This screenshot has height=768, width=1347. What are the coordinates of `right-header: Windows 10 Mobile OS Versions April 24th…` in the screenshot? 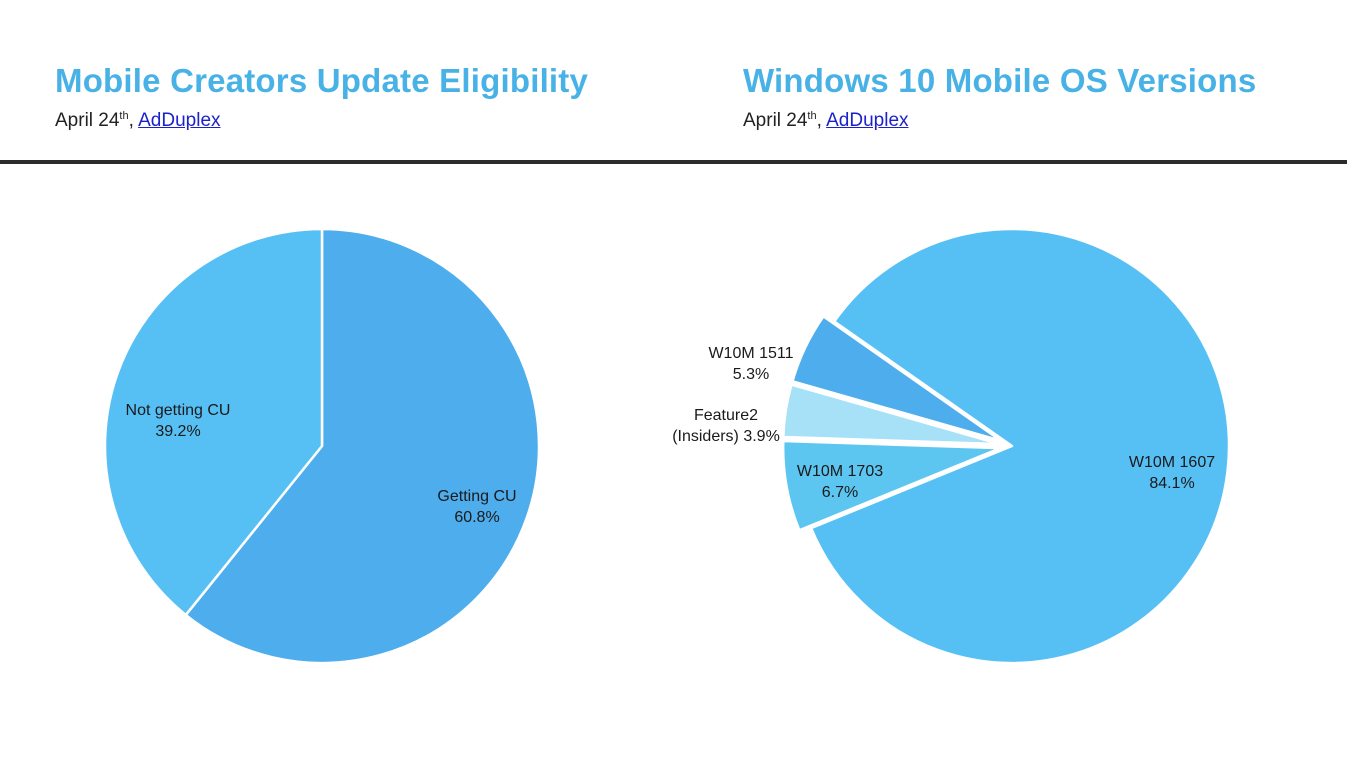 It's located at (1043, 80).